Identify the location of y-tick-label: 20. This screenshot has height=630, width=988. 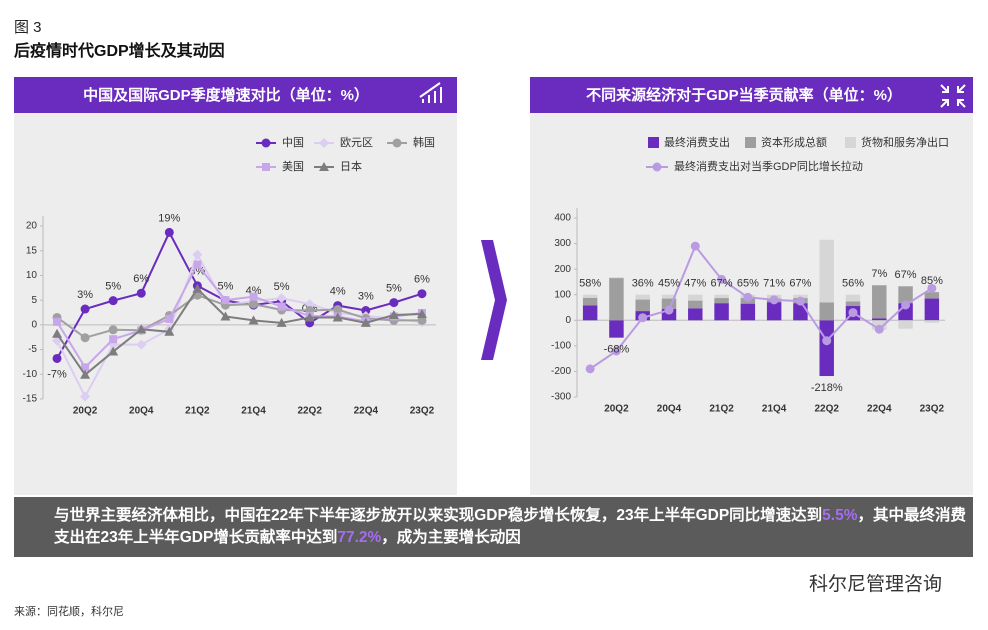
(32, 226).